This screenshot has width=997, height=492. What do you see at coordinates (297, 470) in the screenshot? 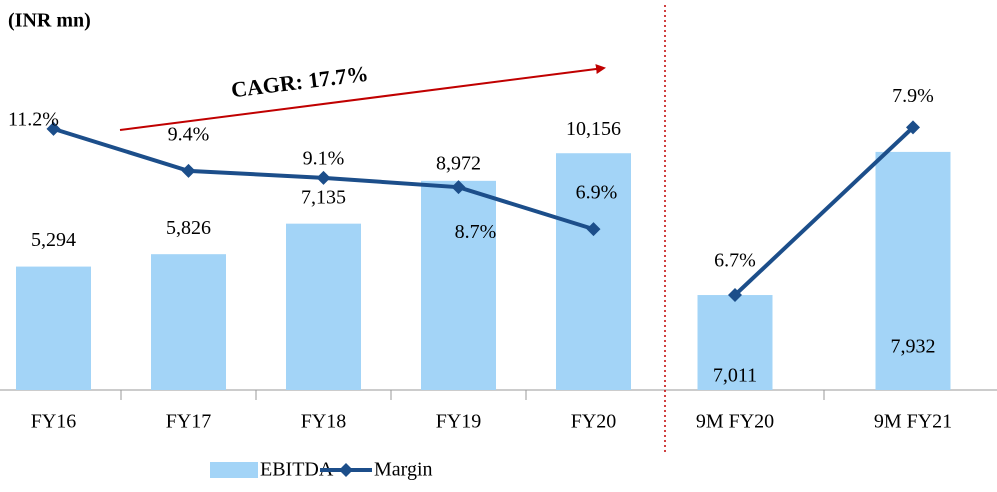
I see `legend-label: EBITDA` at bounding box center [297, 470].